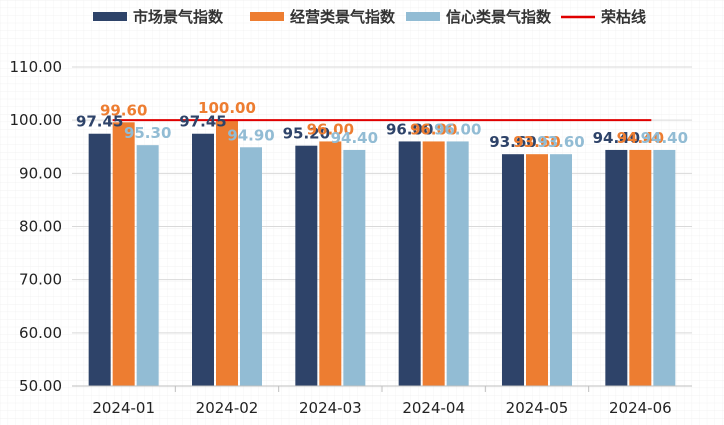 The image size is (724, 425). I want to click on x-tick-label: 2024-05, so click(537, 408).